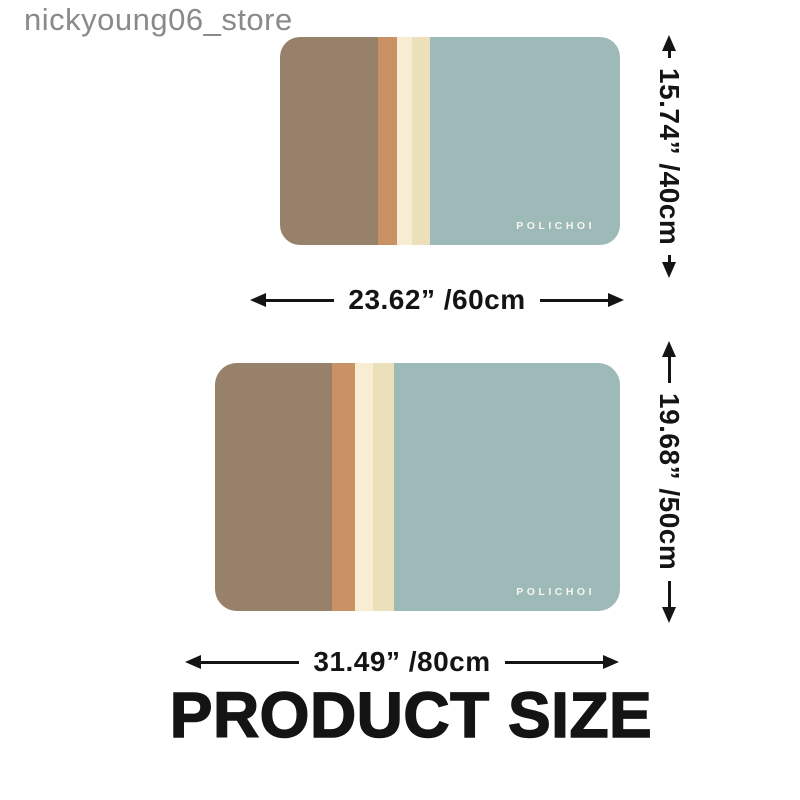  What do you see at coordinates (158, 19) in the screenshot?
I see `store-watermark: nickyoung06_store` at bounding box center [158, 19].